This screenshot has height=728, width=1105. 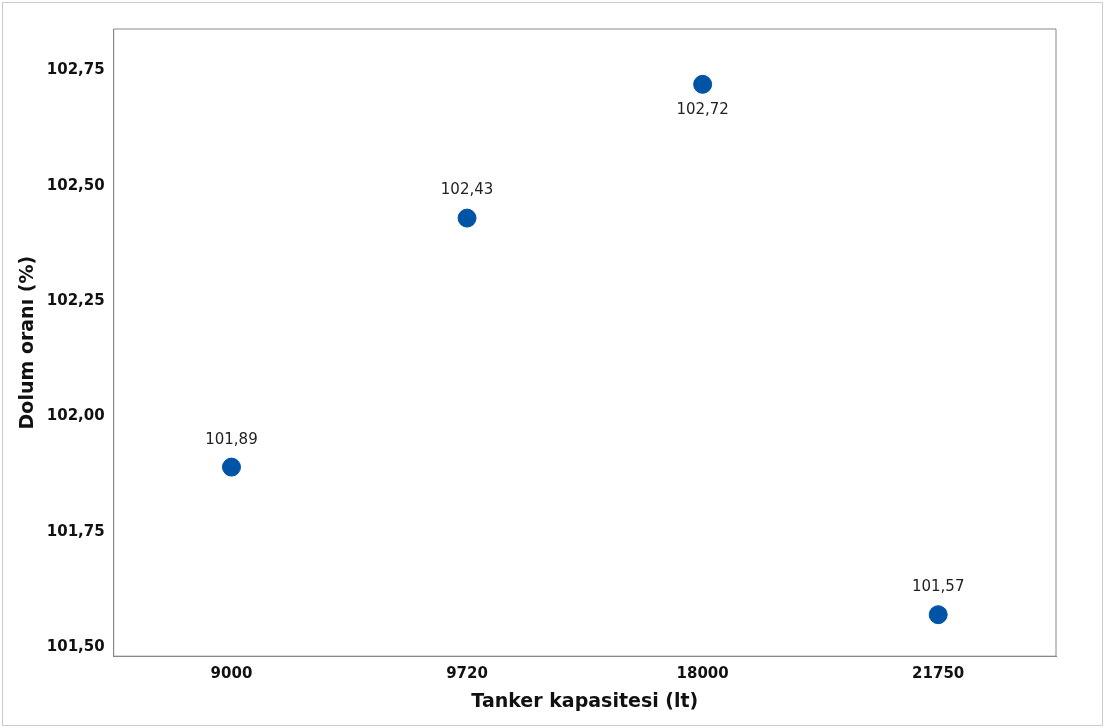 I want to click on x-tick-label: 9720, so click(x=467, y=673).